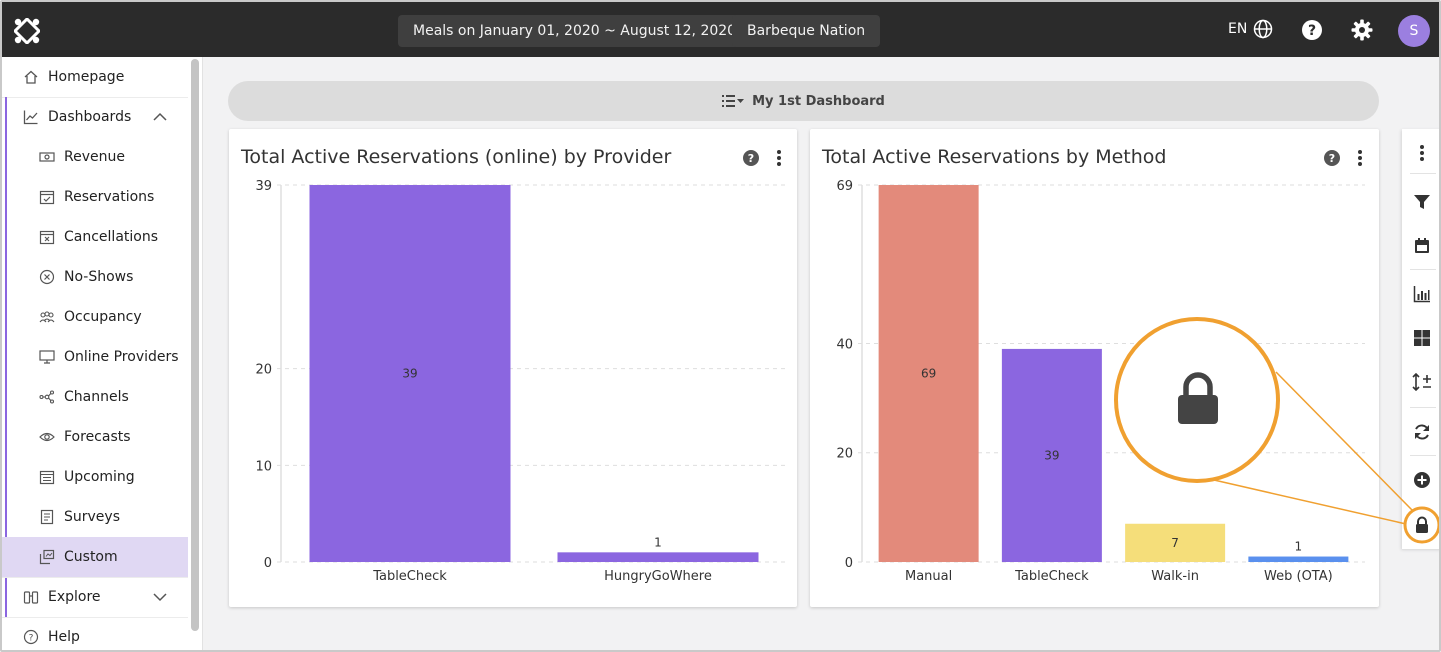 This screenshot has width=1441, height=652. I want to click on toolbar-refresh-button, so click(1422, 432).